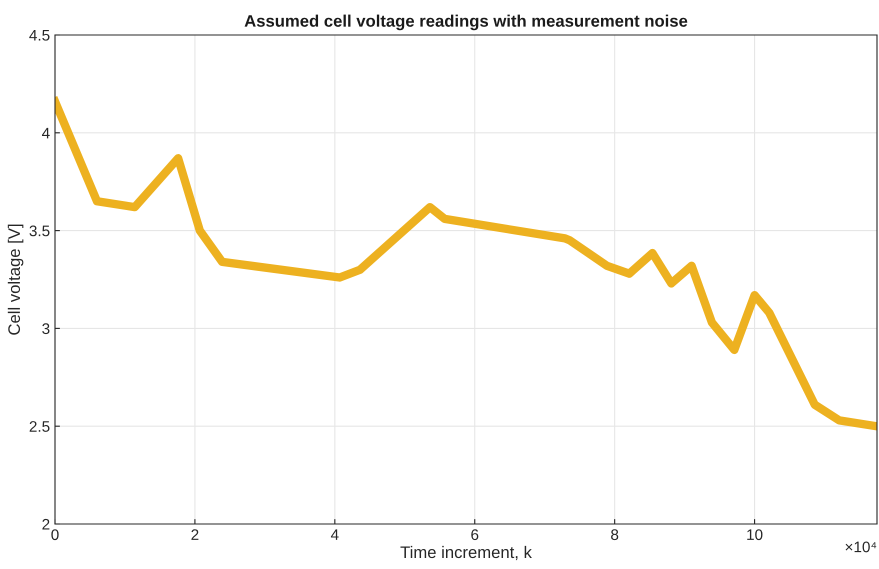 The image size is (879, 569). I want to click on y-tick-label: 4.5, so click(39, 35).